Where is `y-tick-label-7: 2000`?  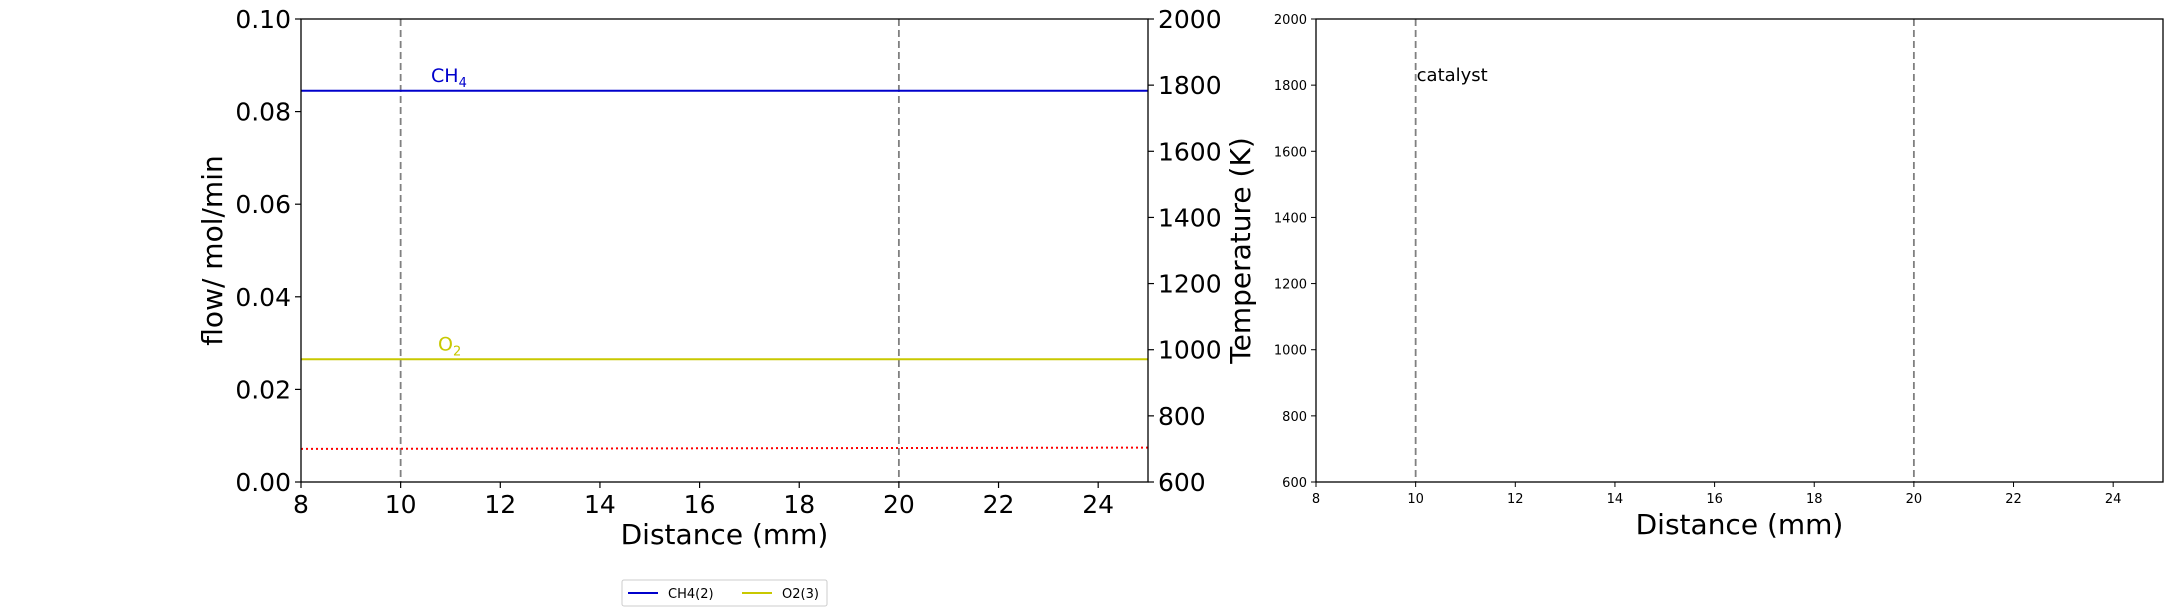 y-tick-label-7: 2000 is located at coordinates (1290, 20).